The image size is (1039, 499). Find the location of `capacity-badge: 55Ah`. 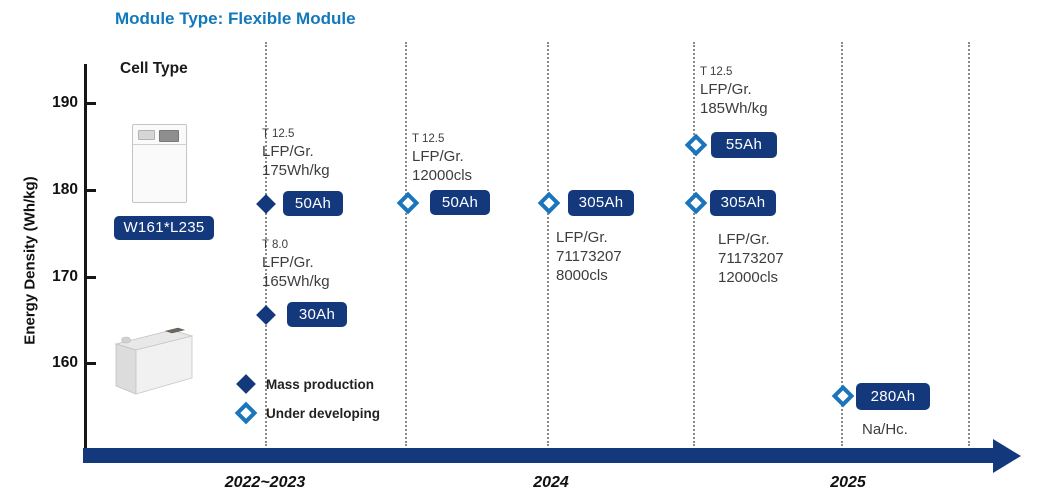

capacity-badge: 55Ah is located at coordinates (744, 145).